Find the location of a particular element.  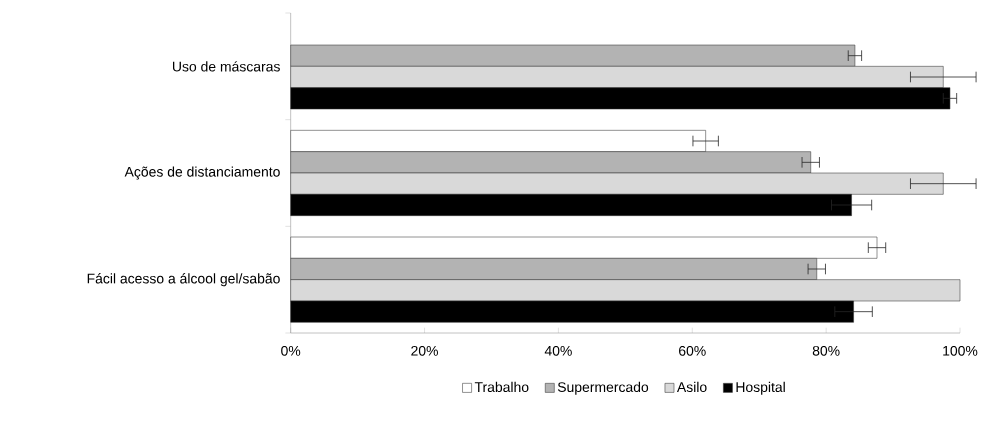

x-tick-label: 60% is located at coordinates (692, 350).